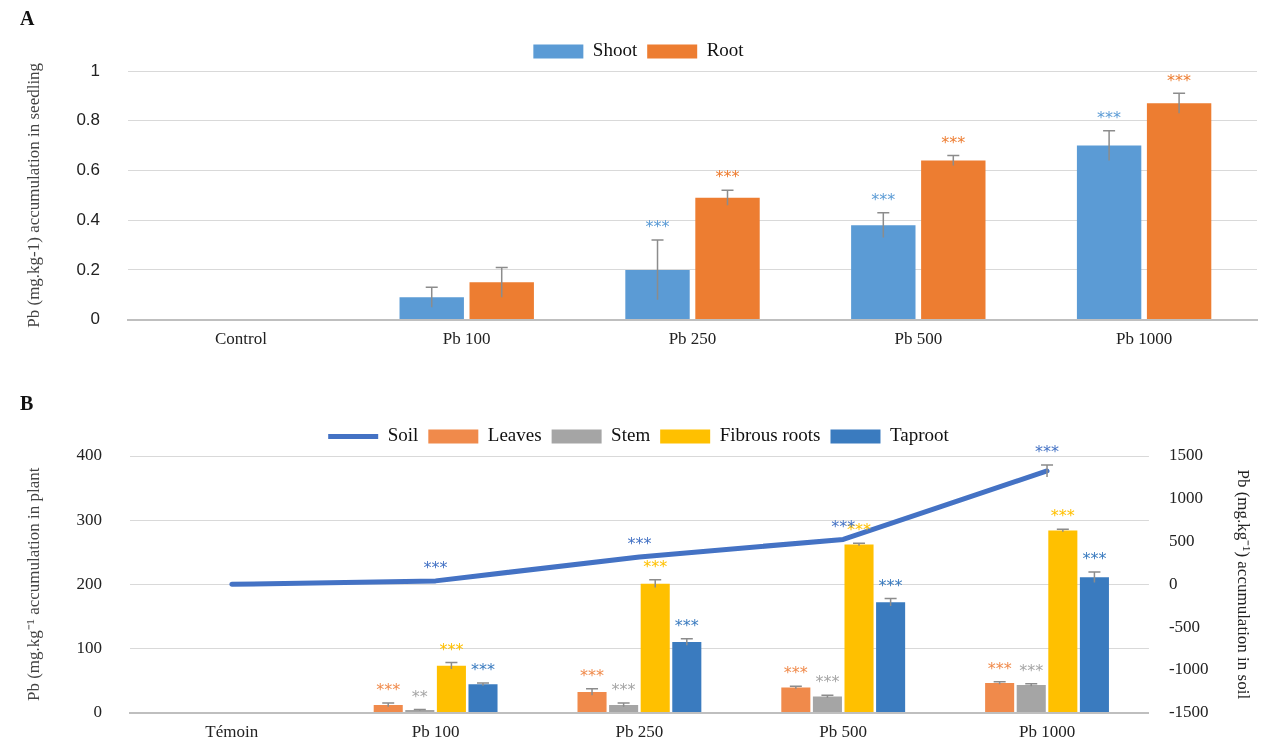 The image size is (1277, 753). What do you see at coordinates (33, 195) in the screenshot?
I see `y-axis-title: Pb (mg.kg-1) accumulation in seedling` at bounding box center [33, 195].